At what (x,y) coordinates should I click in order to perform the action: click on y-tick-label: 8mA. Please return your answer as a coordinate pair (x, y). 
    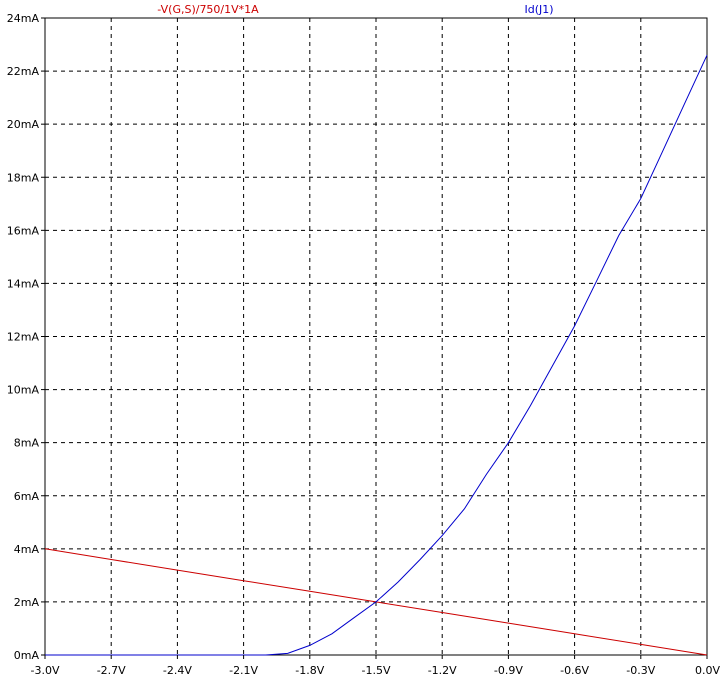
    Looking at the image, I should click on (27, 443).